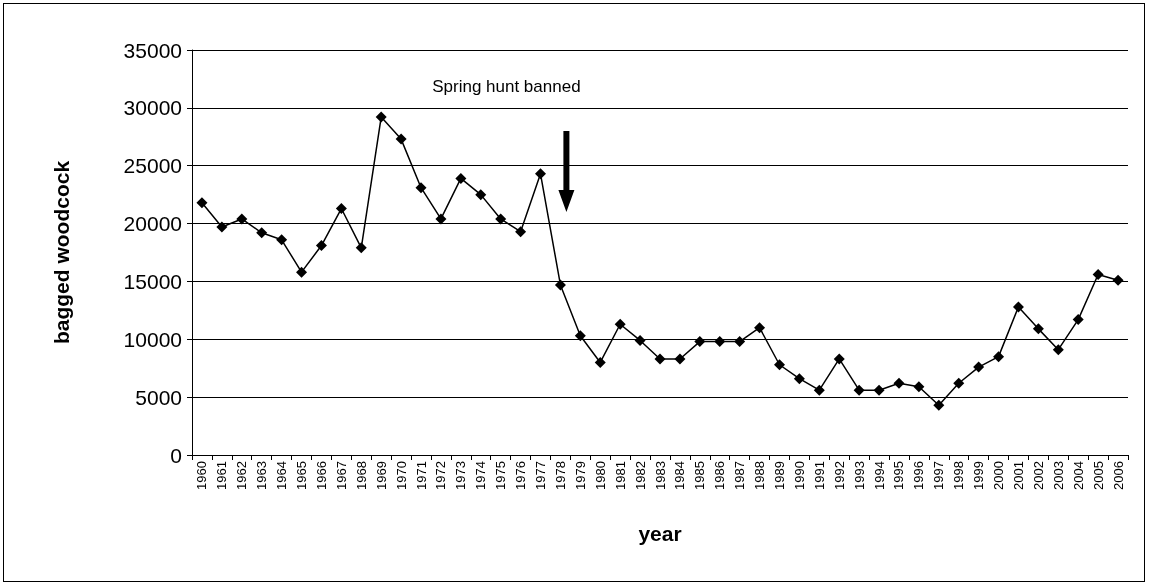 The height and width of the screenshot is (587, 1150). What do you see at coordinates (441, 475) in the screenshot?
I see `x-tick-label: 1972` at bounding box center [441, 475].